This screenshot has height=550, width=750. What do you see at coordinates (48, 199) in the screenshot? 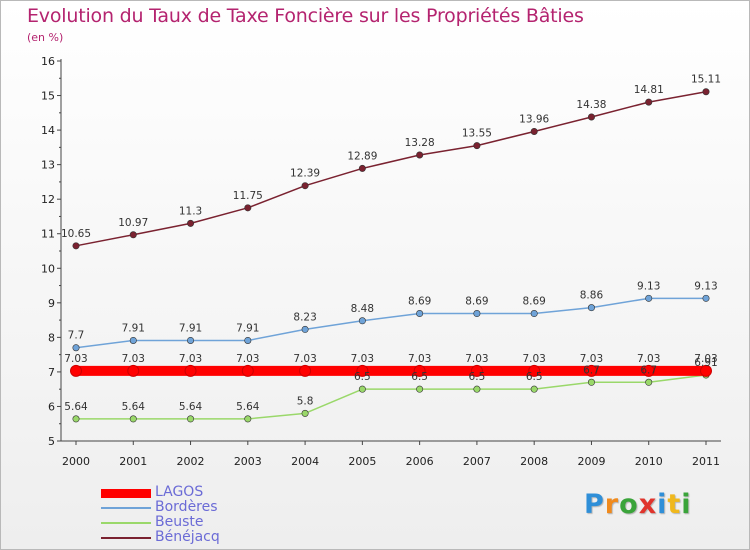
I see `y-tick-label: 12` at bounding box center [48, 199].